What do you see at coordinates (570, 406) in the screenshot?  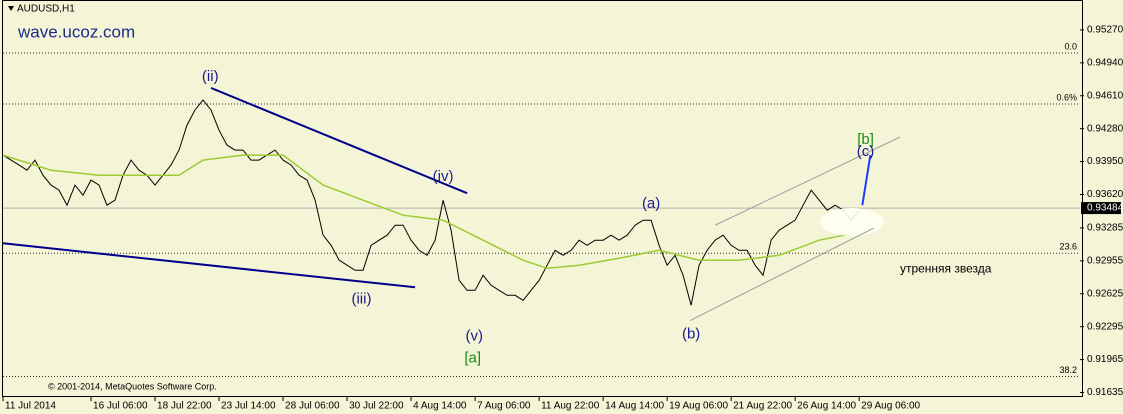 I see `x-tick-label: 11 Aug 22:00` at bounding box center [570, 406].